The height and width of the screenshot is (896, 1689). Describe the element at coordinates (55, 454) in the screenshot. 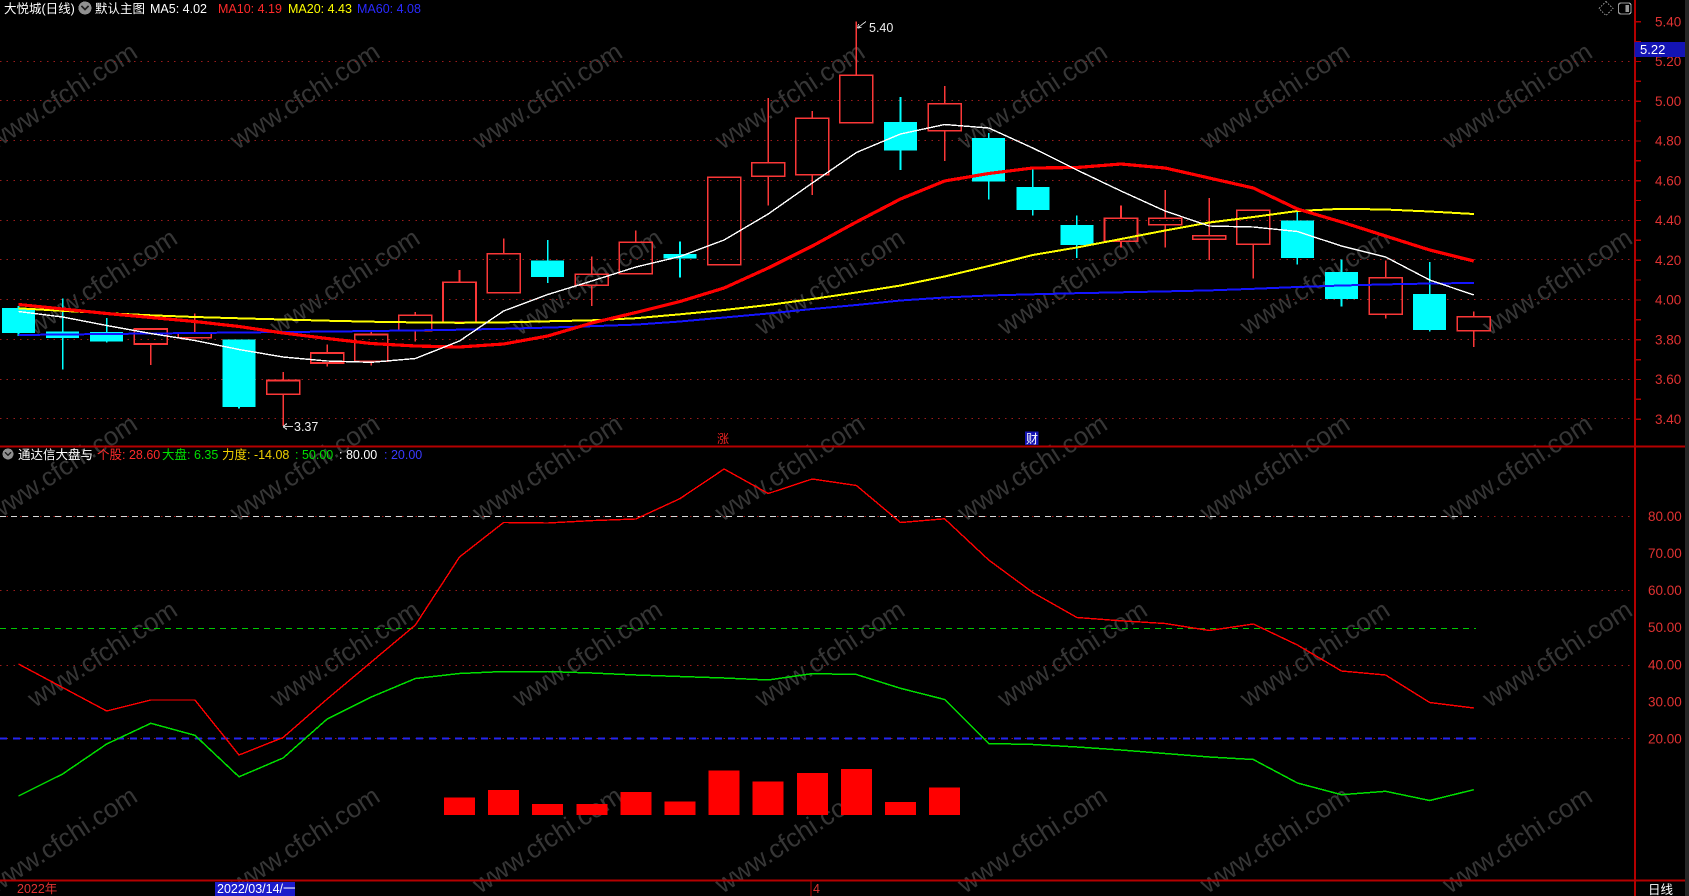

I see `svg-text: 通达信大盘与` at that location.